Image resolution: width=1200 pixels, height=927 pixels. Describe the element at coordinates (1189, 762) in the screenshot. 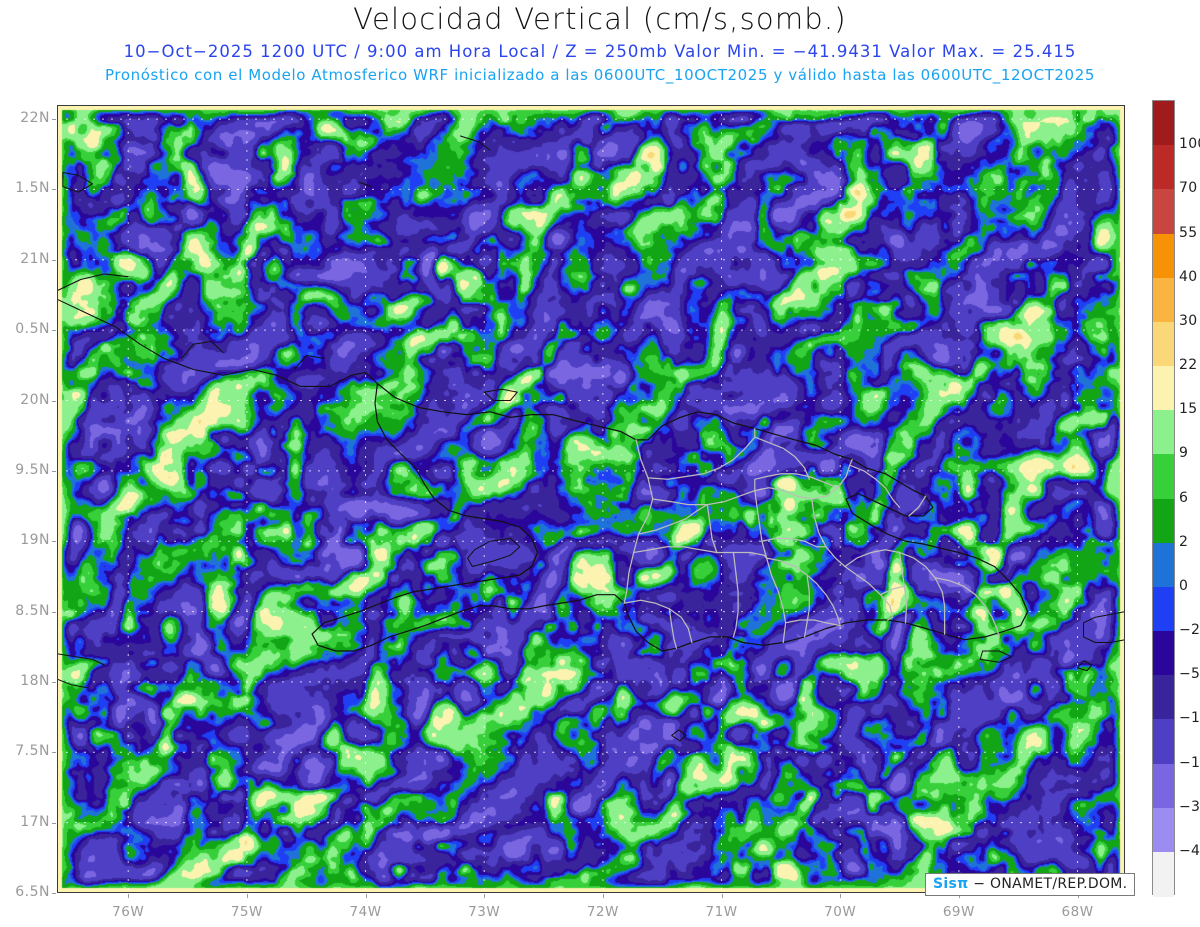

I see `colorbar-tick-label: −18` at that location.